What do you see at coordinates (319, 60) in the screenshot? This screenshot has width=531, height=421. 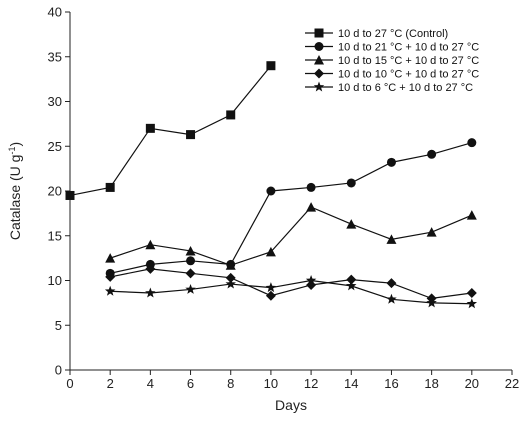 I see `legend-marker-triangle` at bounding box center [319, 60].